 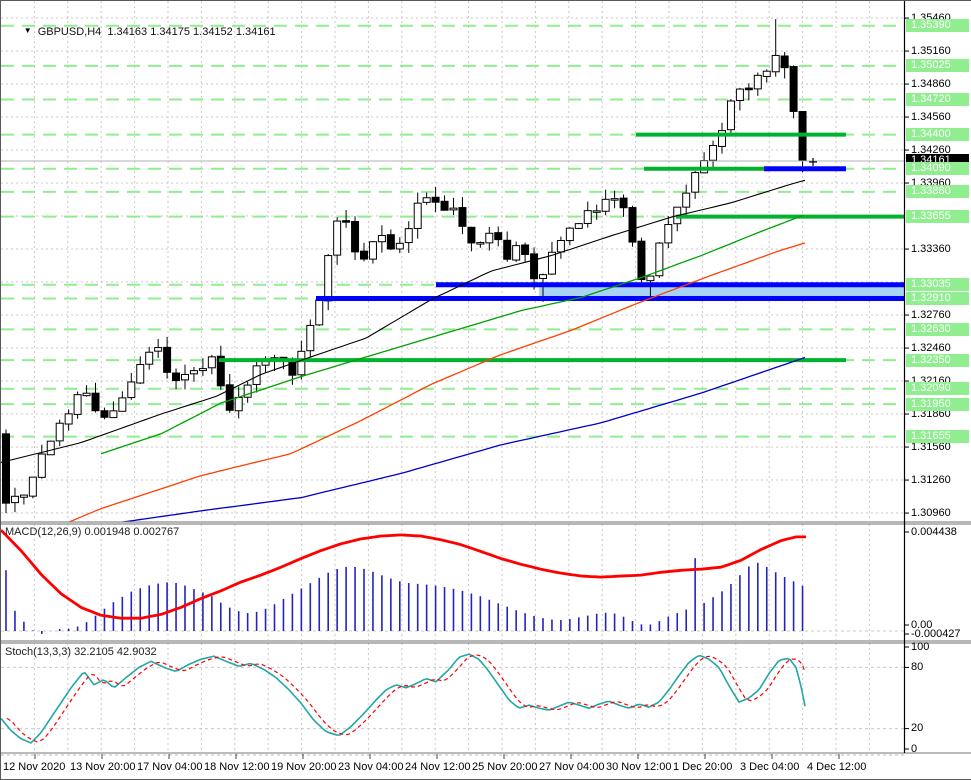 What do you see at coordinates (27, 30) in the screenshot?
I see `symbol-menu-icon: ▼` at bounding box center [27, 30].